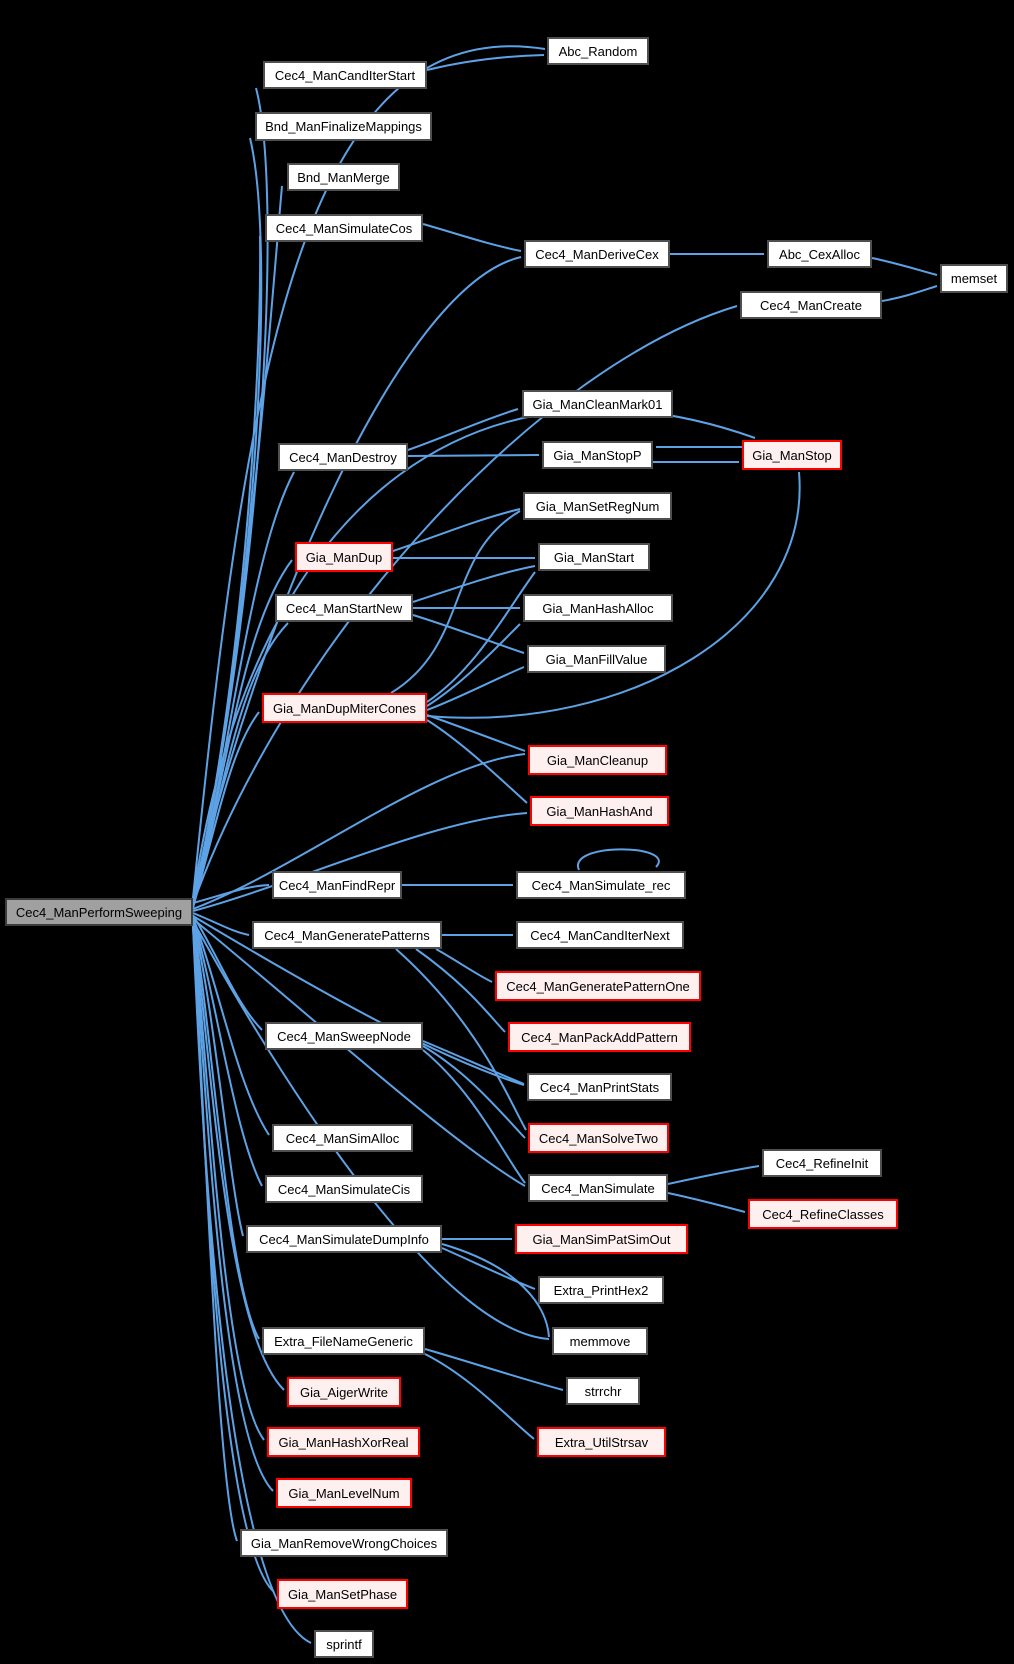 The width and height of the screenshot is (1014, 1664). What do you see at coordinates (596, 659) in the screenshot?
I see `graph-node-fillValue: Gia_ManFillValue` at bounding box center [596, 659].